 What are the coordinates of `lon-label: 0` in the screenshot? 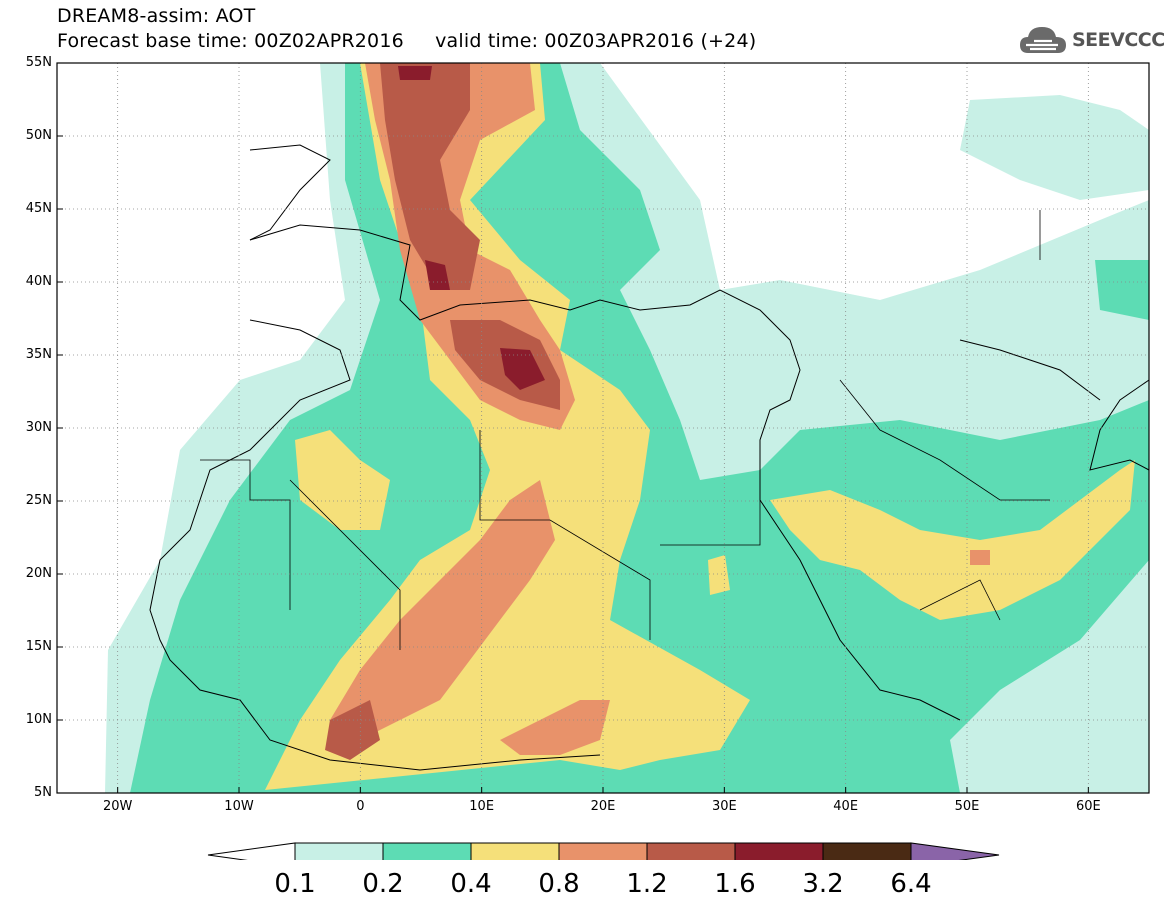 It's located at (360, 806).